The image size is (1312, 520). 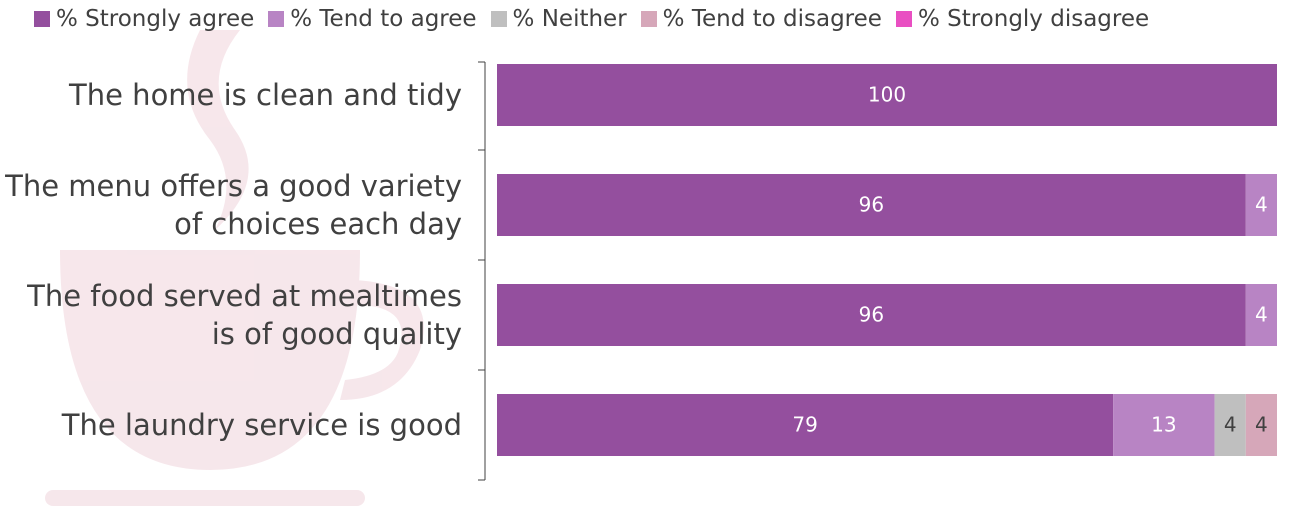 I want to click on legend-label: % Tend to agree, so click(x=383, y=19).